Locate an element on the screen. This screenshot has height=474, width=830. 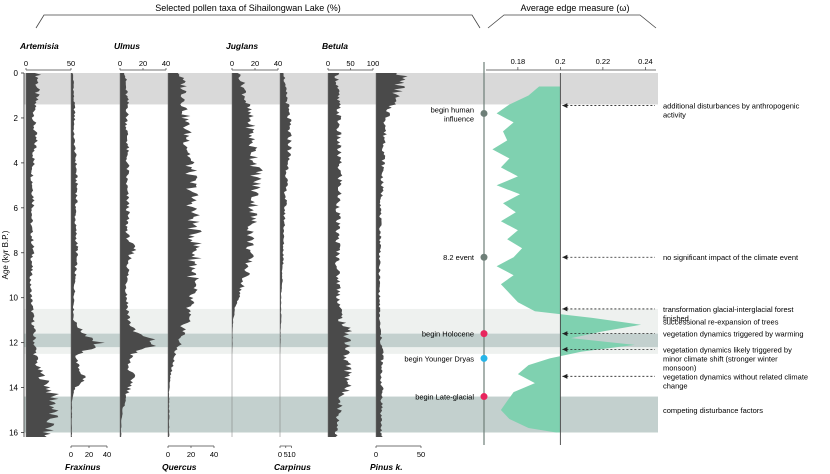
edge-tick-label: 0.22 is located at coordinates (603, 61).